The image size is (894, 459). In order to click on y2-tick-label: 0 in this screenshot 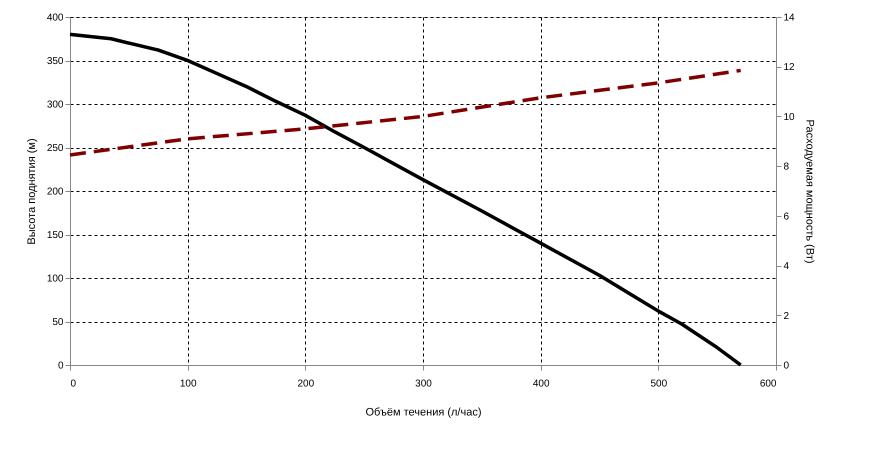, I will do `click(787, 366)`.